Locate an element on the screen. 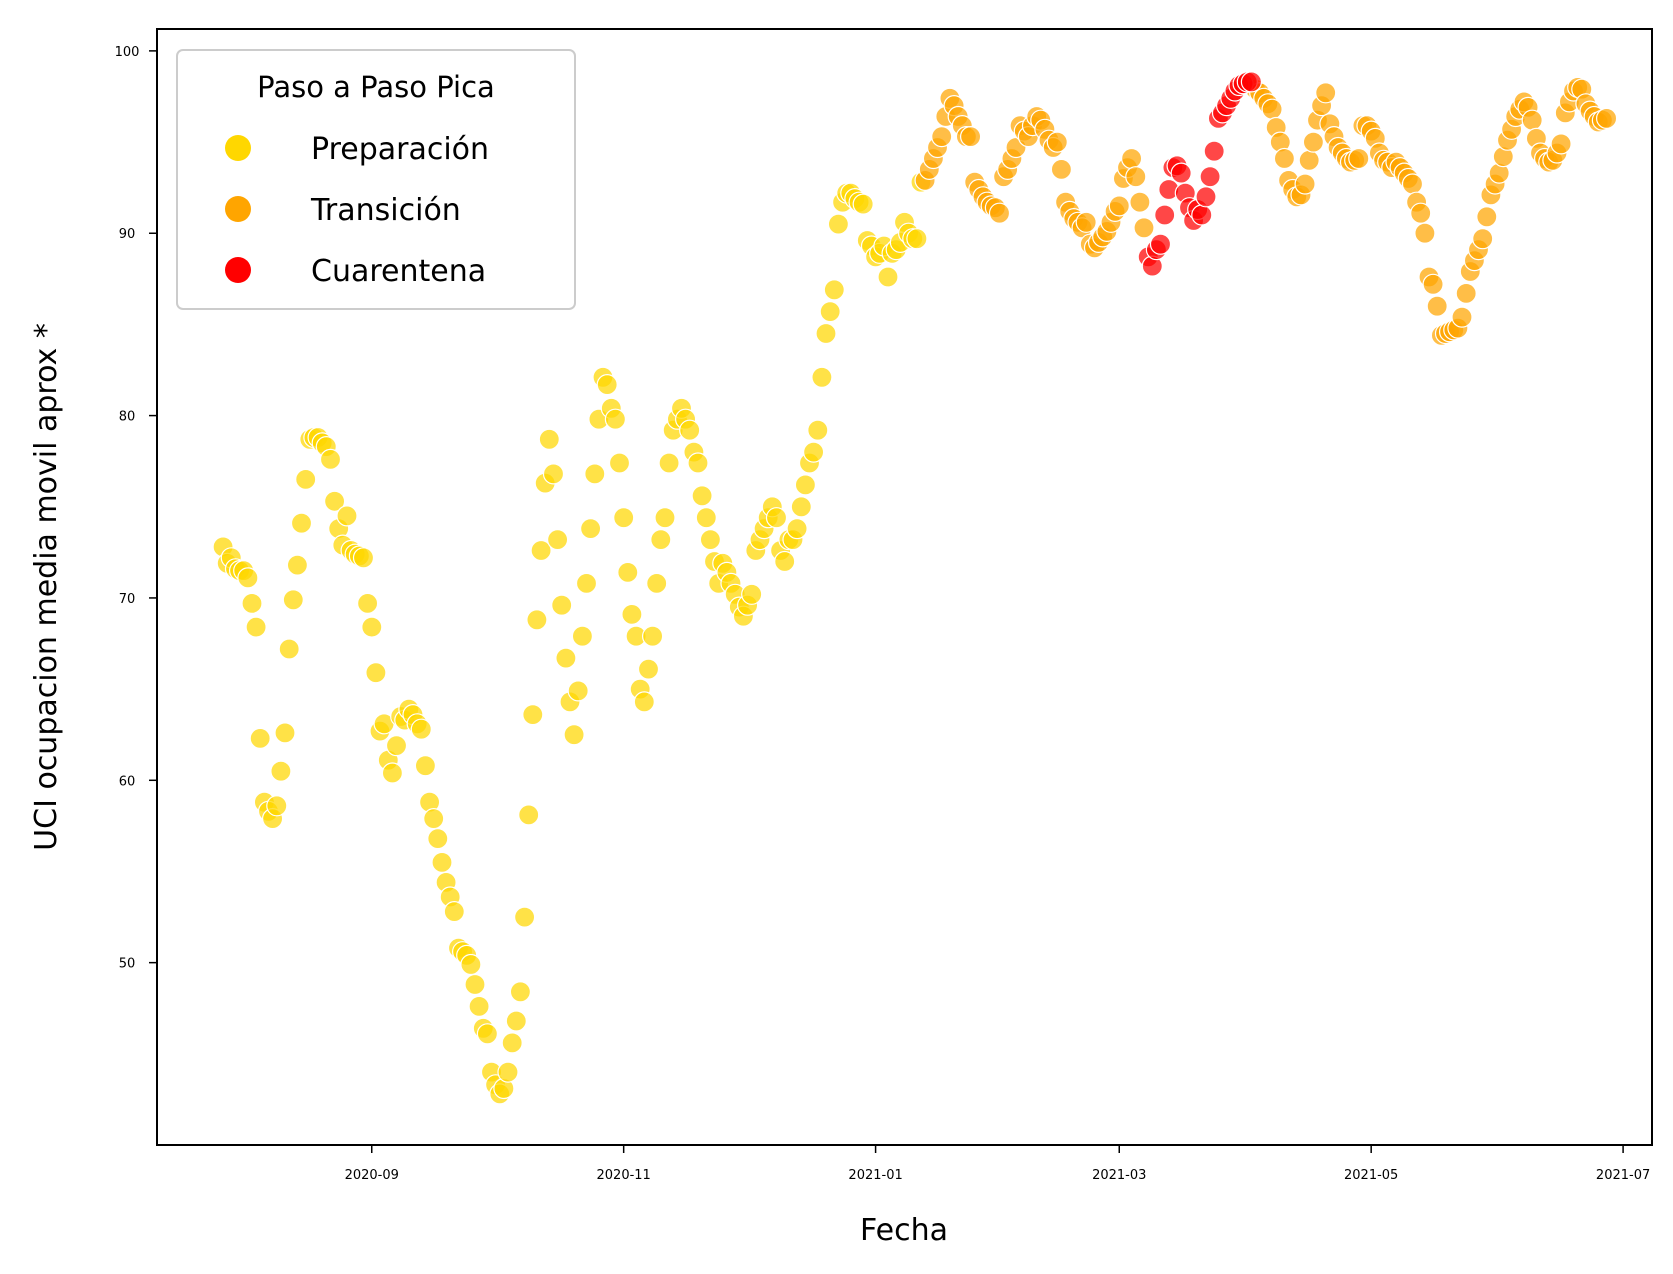 The height and width of the screenshot is (1274, 1673). series-cuarentena is located at coordinates (1200, 174).